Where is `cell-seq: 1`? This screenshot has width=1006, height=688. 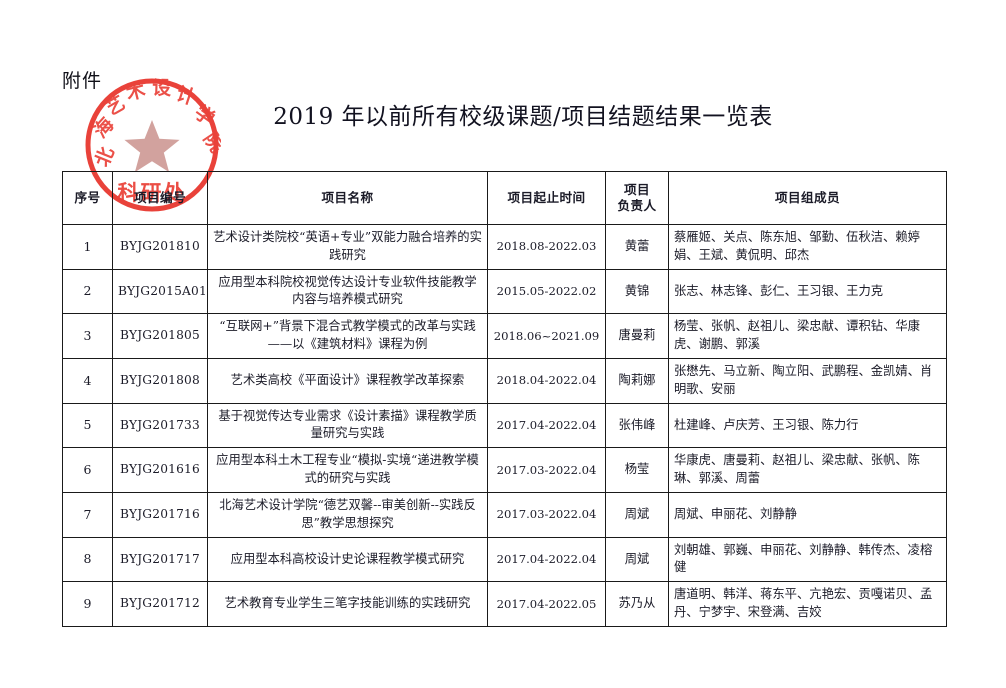 cell-seq: 1 is located at coordinates (87, 247).